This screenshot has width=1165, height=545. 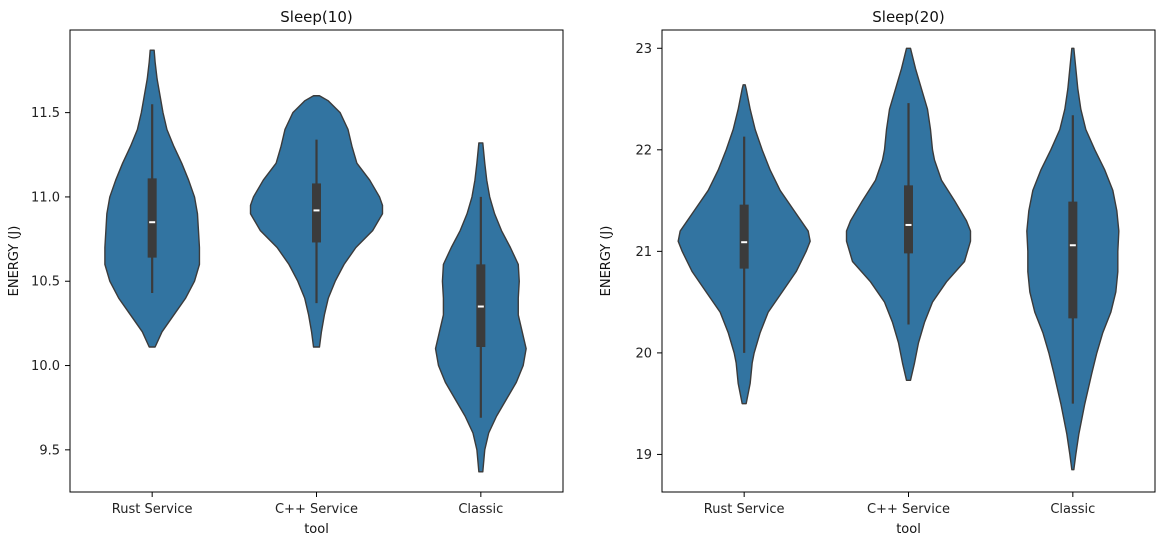 I want to click on y-tick-label: 11.5, so click(x=45, y=113).